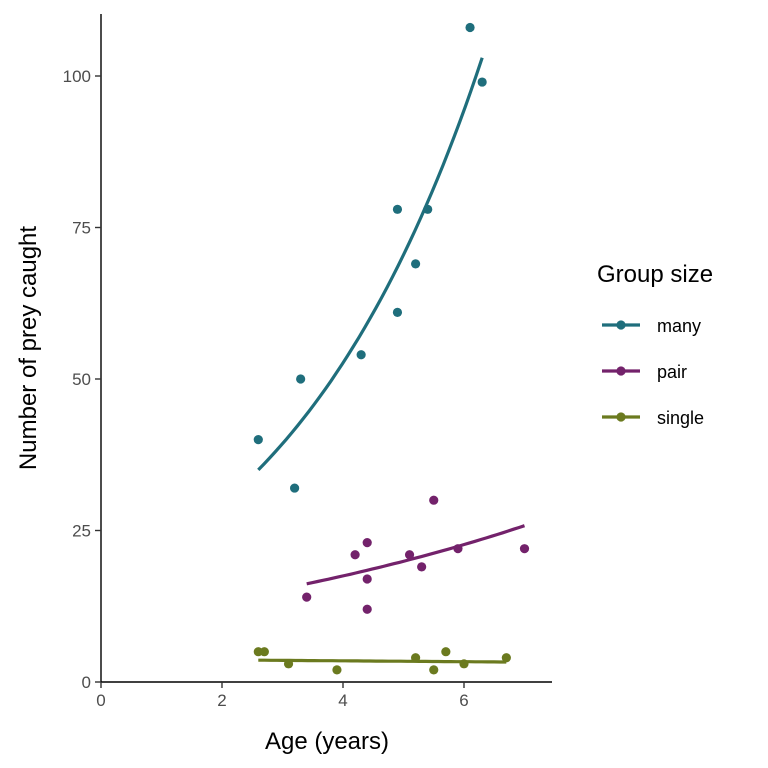  What do you see at coordinates (77, 76) in the screenshot?
I see `y-tick-label: 100` at bounding box center [77, 76].